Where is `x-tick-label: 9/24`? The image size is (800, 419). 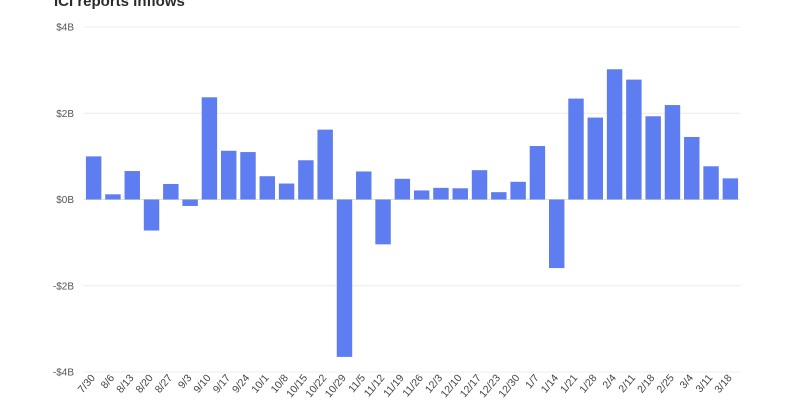
x-tick-label: 9/24 is located at coordinates (241, 383).